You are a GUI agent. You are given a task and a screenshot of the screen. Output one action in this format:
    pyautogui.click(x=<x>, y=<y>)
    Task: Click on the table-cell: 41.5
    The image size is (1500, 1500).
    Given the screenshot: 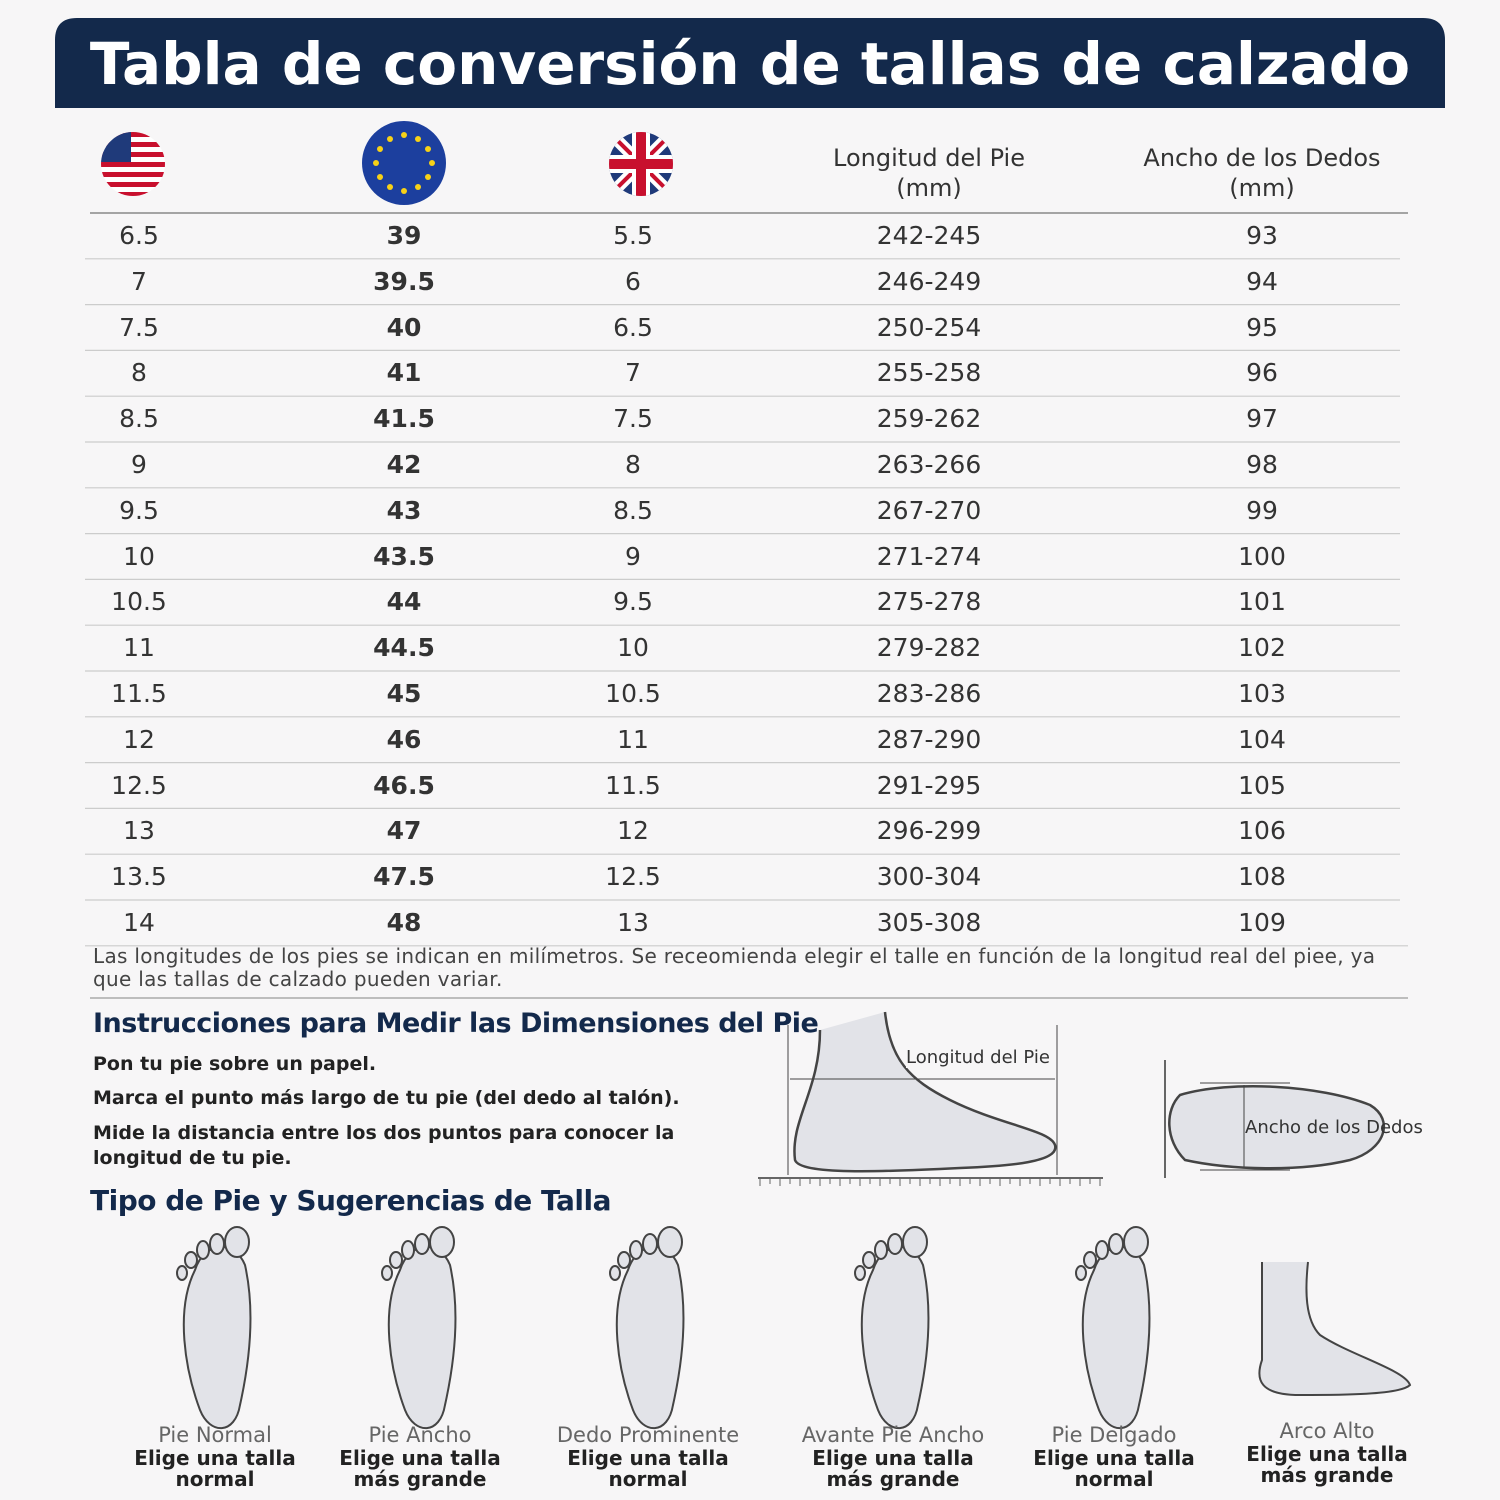 What is the action you would take?
    pyautogui.click(x=404, y=419)
    